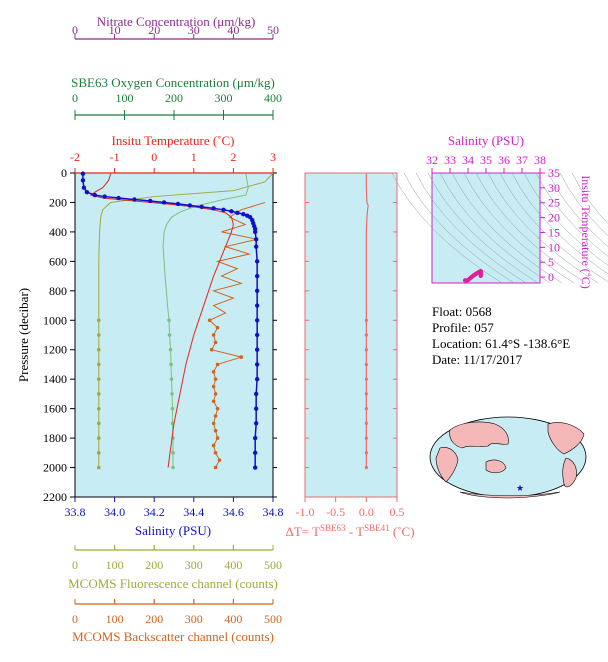  I want to click on ts-salinity-tick-label: 35, so click(486, 160).